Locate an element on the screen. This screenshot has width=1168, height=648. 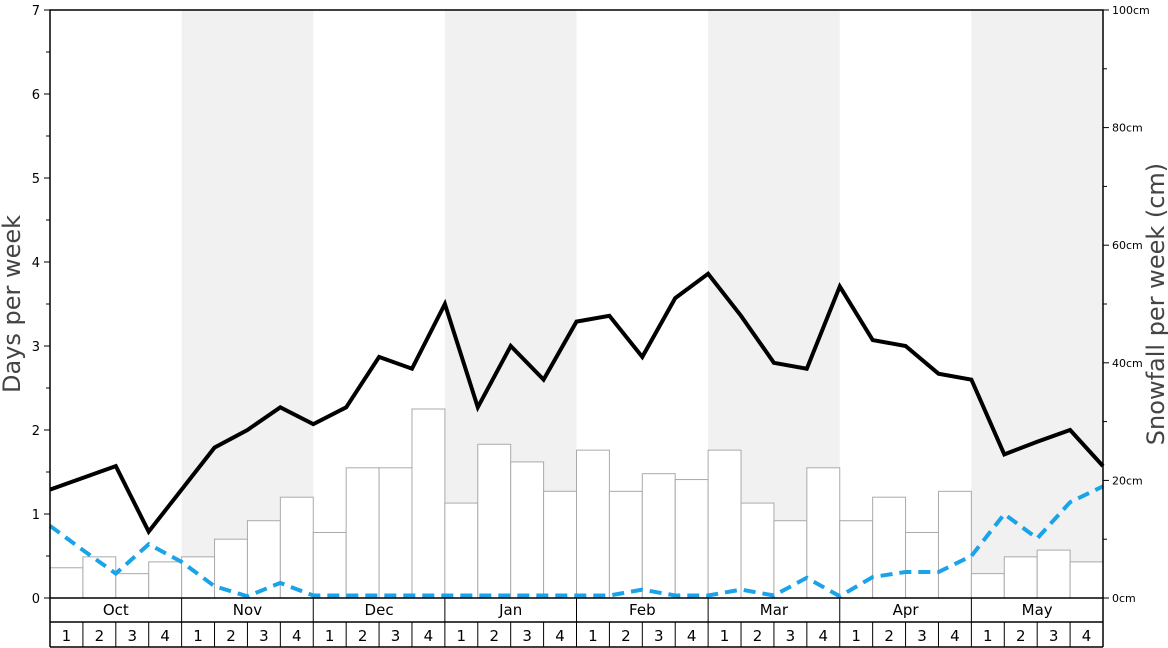
left-tick-label: 5 is located at coordinates (36, 179).